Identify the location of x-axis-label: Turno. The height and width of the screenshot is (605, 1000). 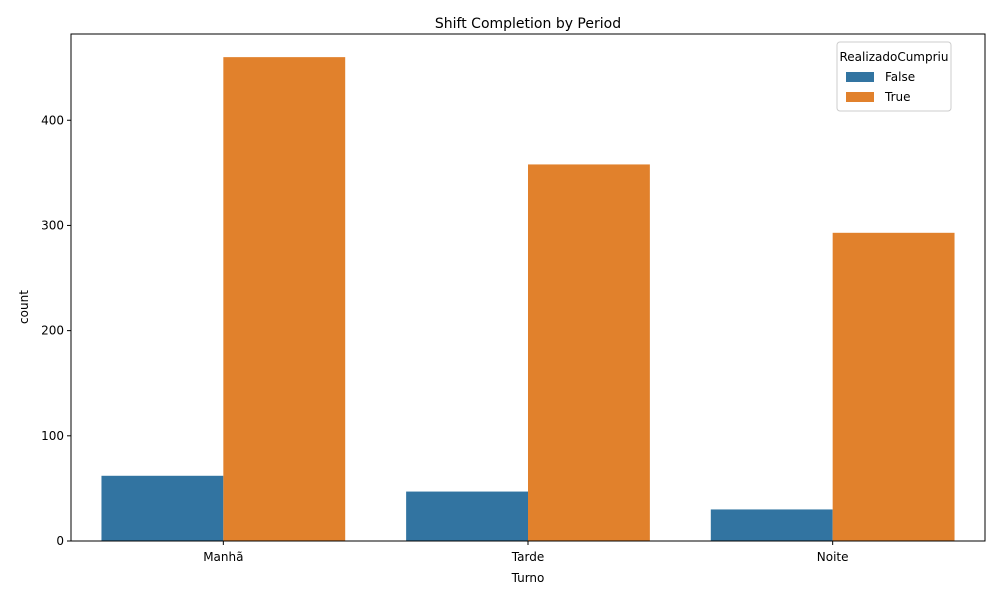
(528, 578).